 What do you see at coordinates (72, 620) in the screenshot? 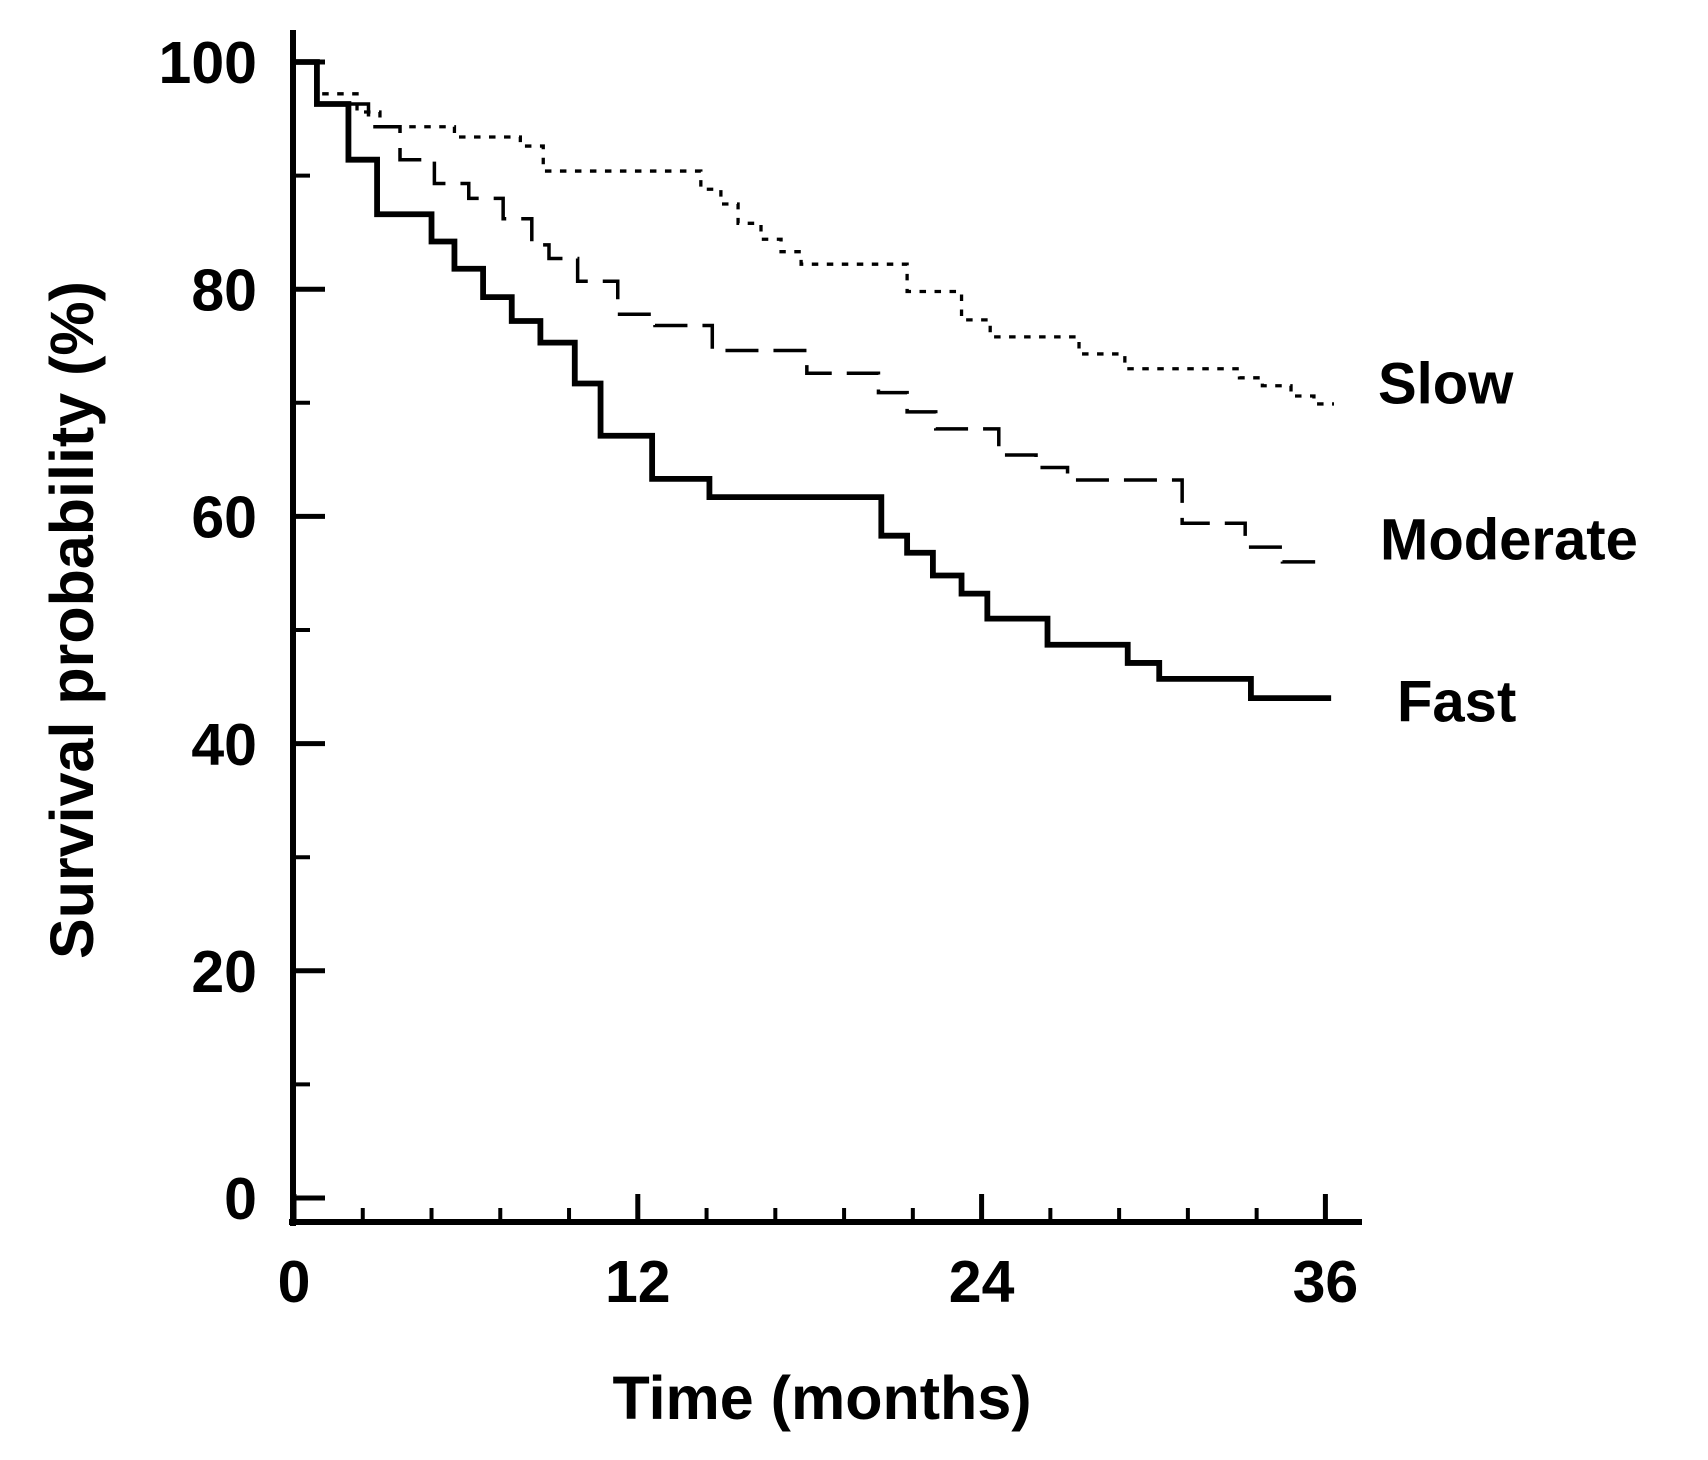
I see `y-axis-title: Survival probability (%)` at bounding box center [72, 620].